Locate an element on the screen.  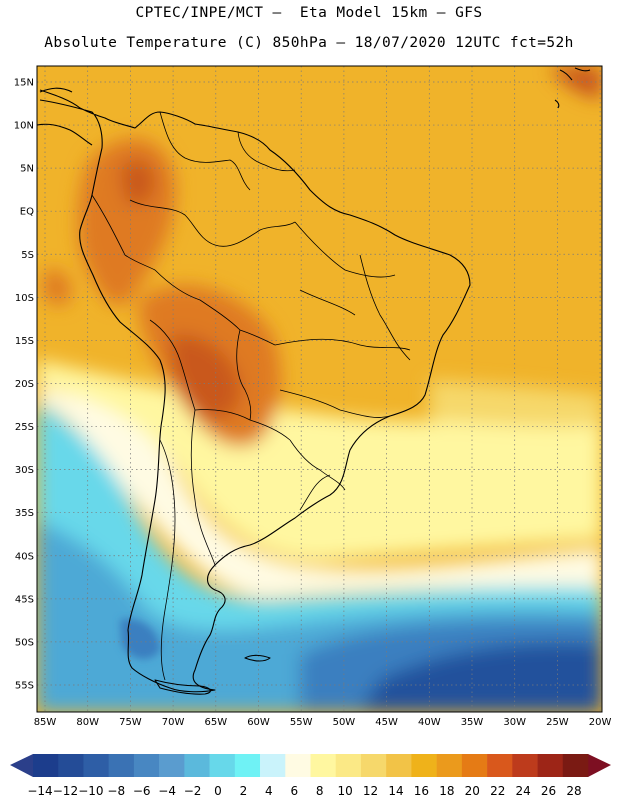
tierra-del-fuego is located at coordinates (182, 687).